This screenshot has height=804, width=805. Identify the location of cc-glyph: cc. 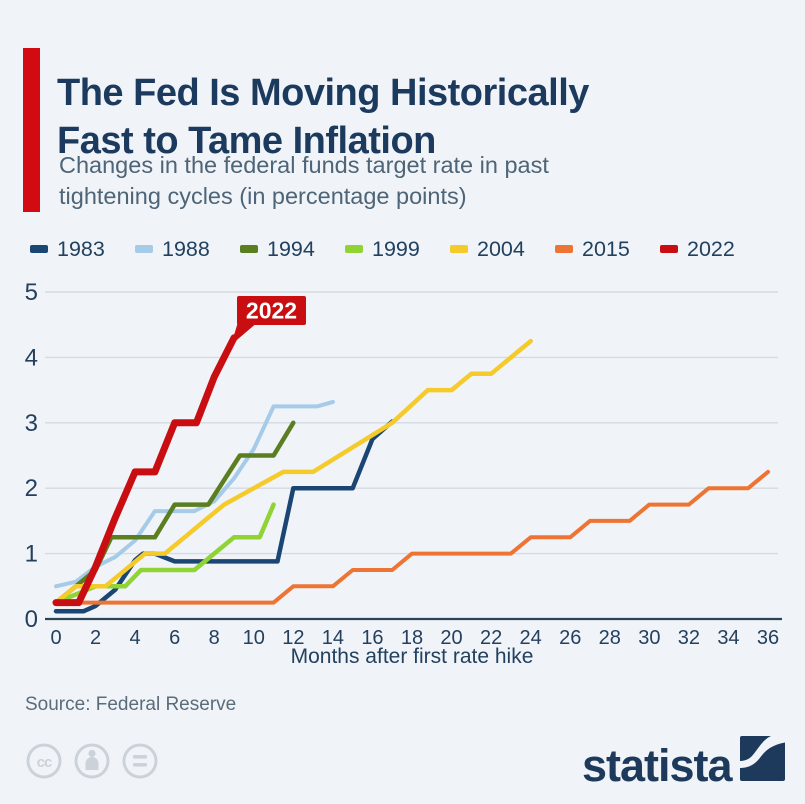
(44, 762).